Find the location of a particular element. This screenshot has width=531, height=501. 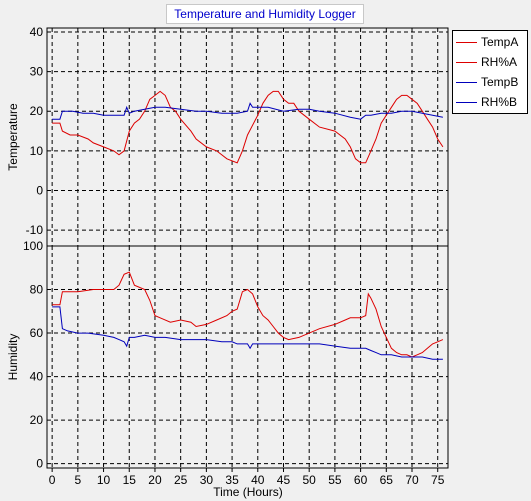

legend-item-tempa: TempA is located at coordinates (490, 43).